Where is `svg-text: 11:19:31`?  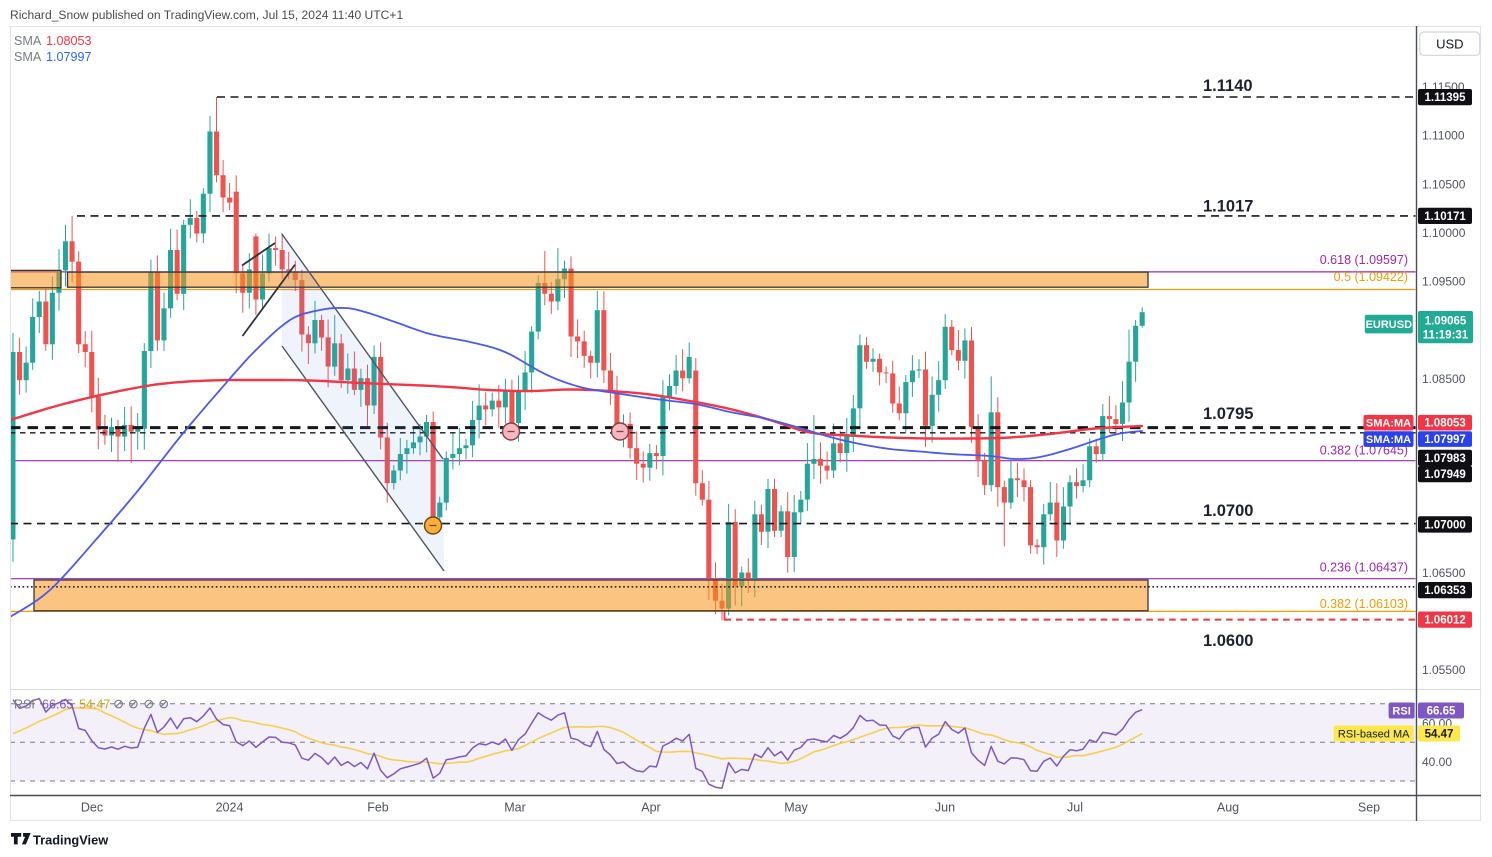 svg-text: 11:19:31 is located at coordinates (1446, 335).